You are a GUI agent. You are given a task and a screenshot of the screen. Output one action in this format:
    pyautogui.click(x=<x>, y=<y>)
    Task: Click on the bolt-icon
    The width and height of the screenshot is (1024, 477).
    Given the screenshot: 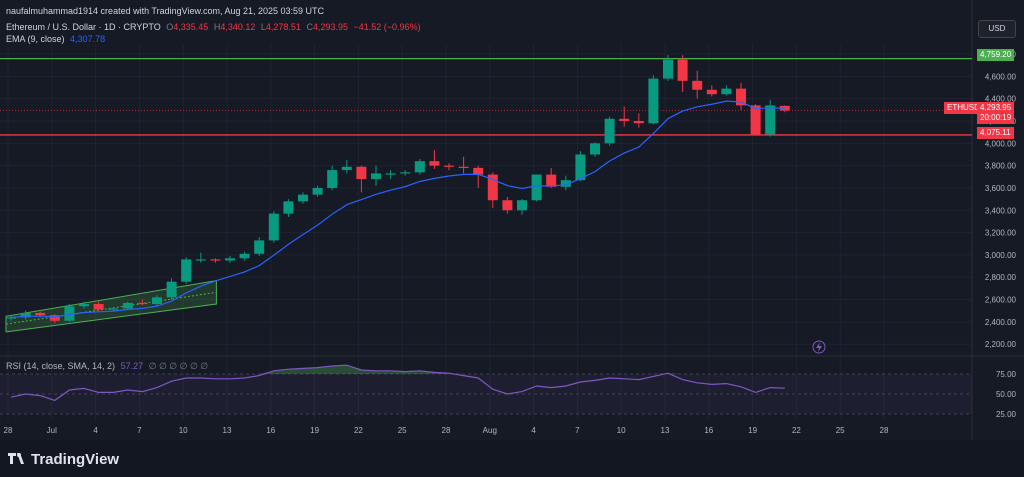 What is the action you would take?
    pyautogui.click(x=819, y=347)
    